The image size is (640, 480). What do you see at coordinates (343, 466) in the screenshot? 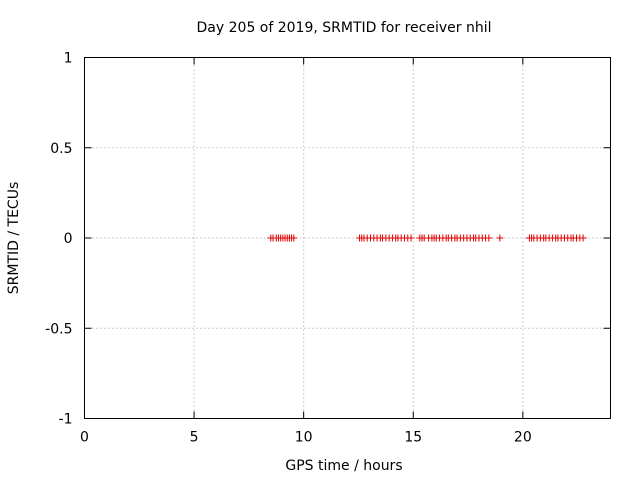
I see `x-axis-label: GPS time / hours` at bounding box center [343, 466].